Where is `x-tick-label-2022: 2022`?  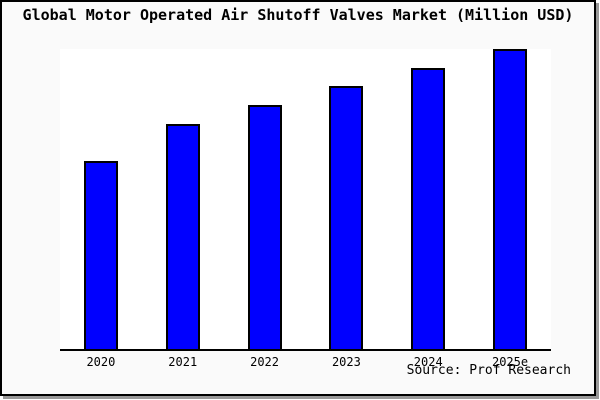
x-tick-label-2022: 2022 is located at coordinates (265, 362).